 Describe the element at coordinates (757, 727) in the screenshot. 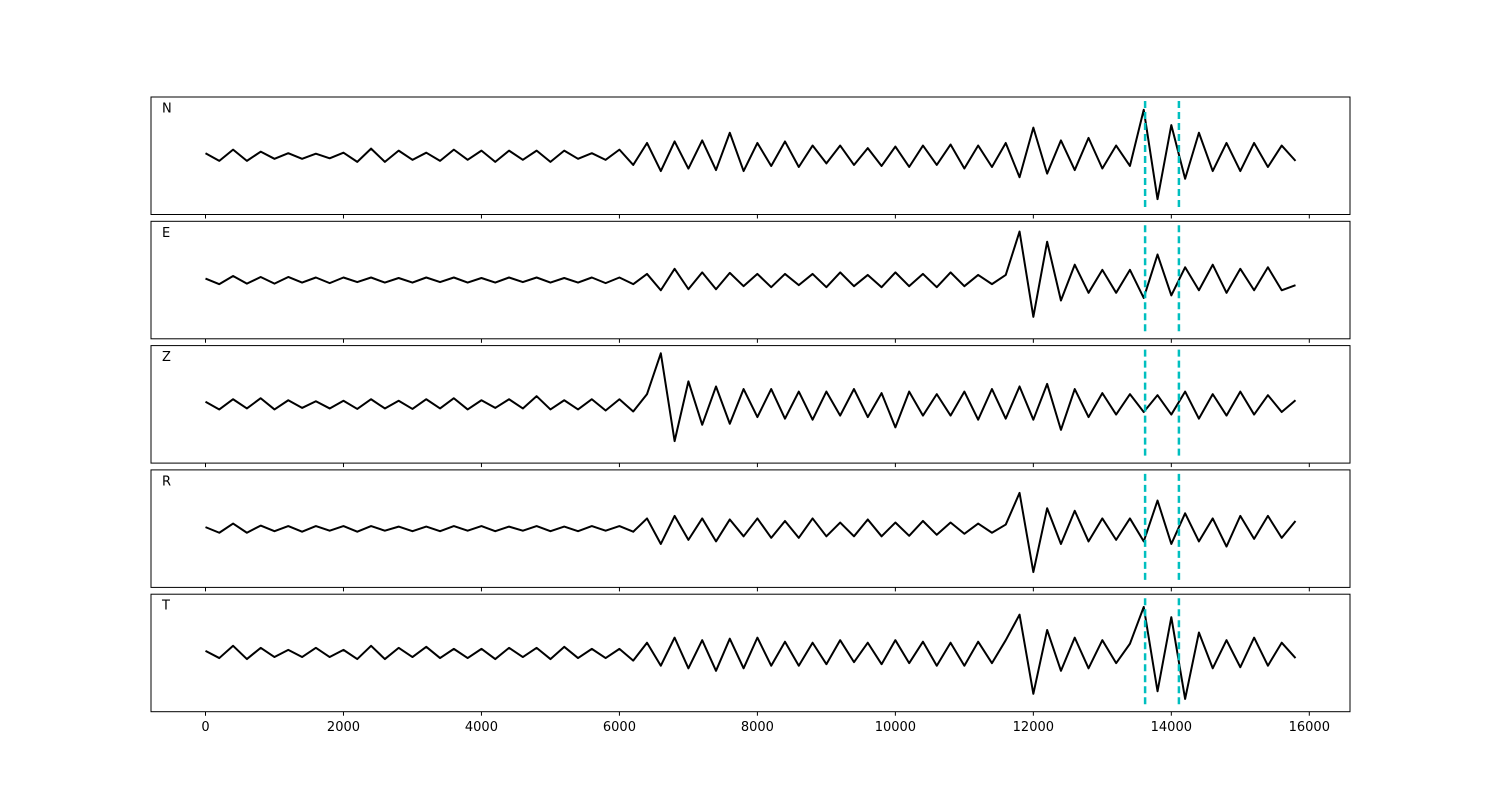

I see `x-tick-label: 8000` at that location.